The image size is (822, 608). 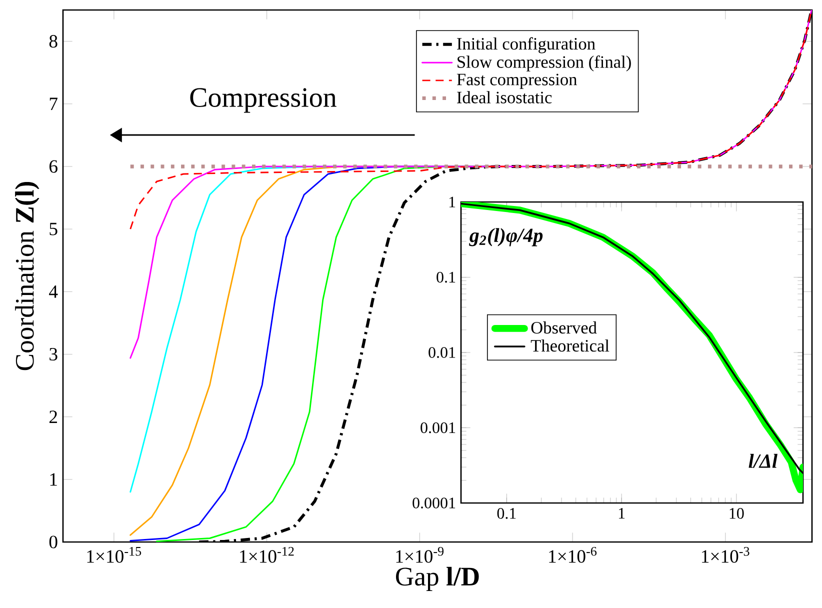 What do you see at coordinates (54, 229) in the screenshot?
I see `y-tick-label: 5` at bounding box center [54, 229].